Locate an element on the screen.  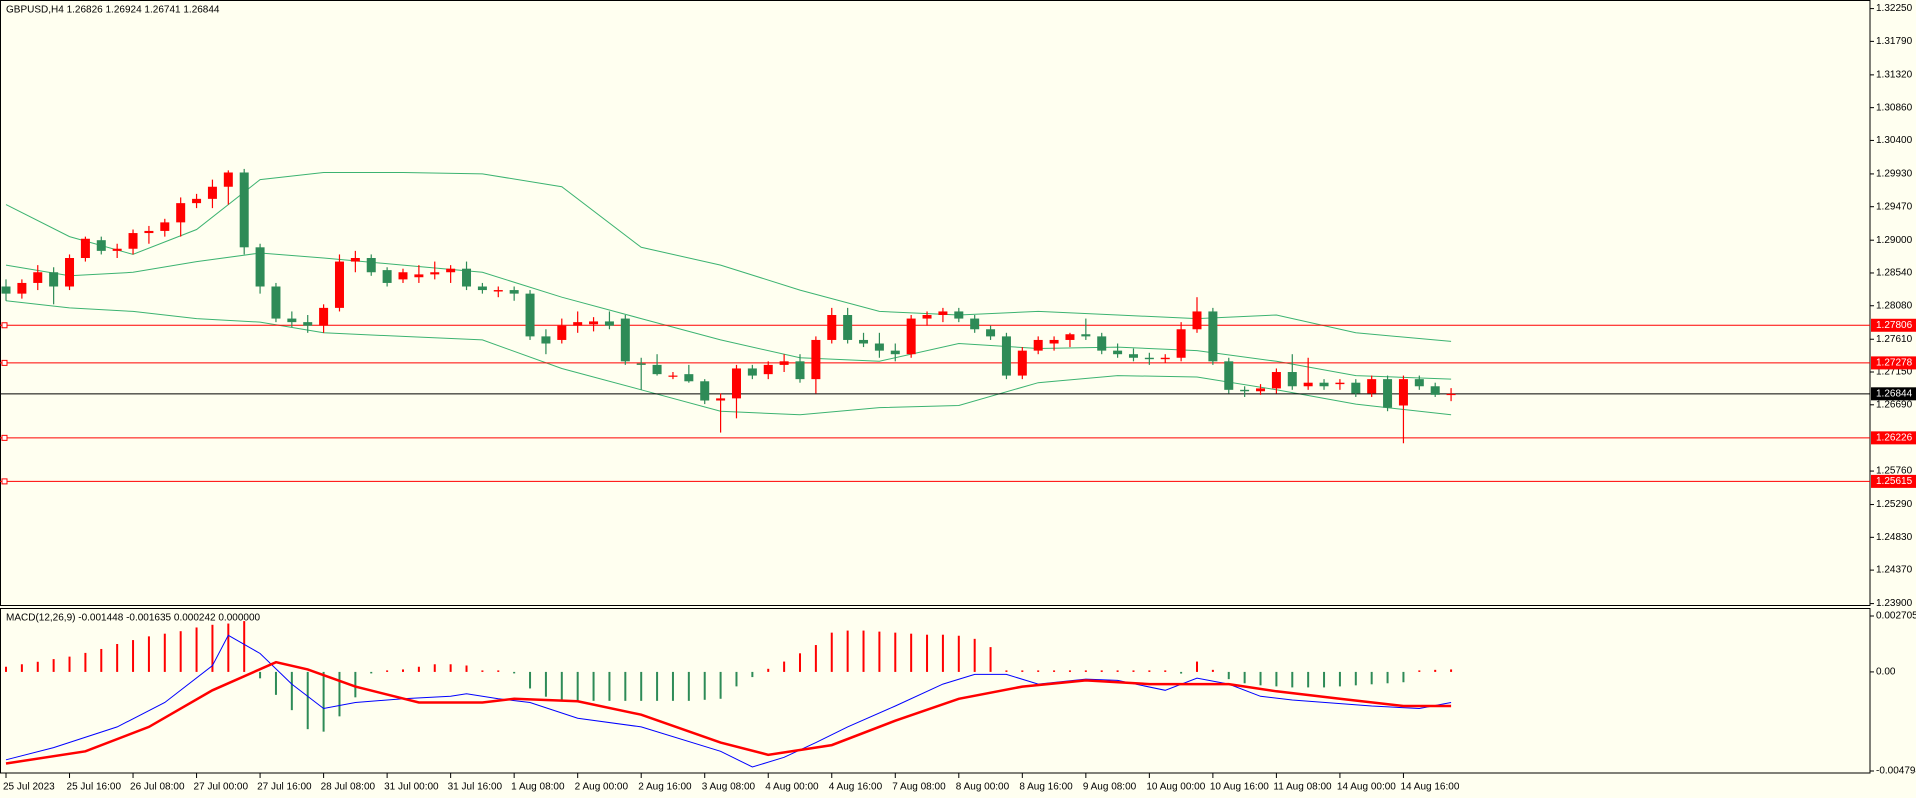
level-label: 1.25615 is located at coordinates (1894, 481).